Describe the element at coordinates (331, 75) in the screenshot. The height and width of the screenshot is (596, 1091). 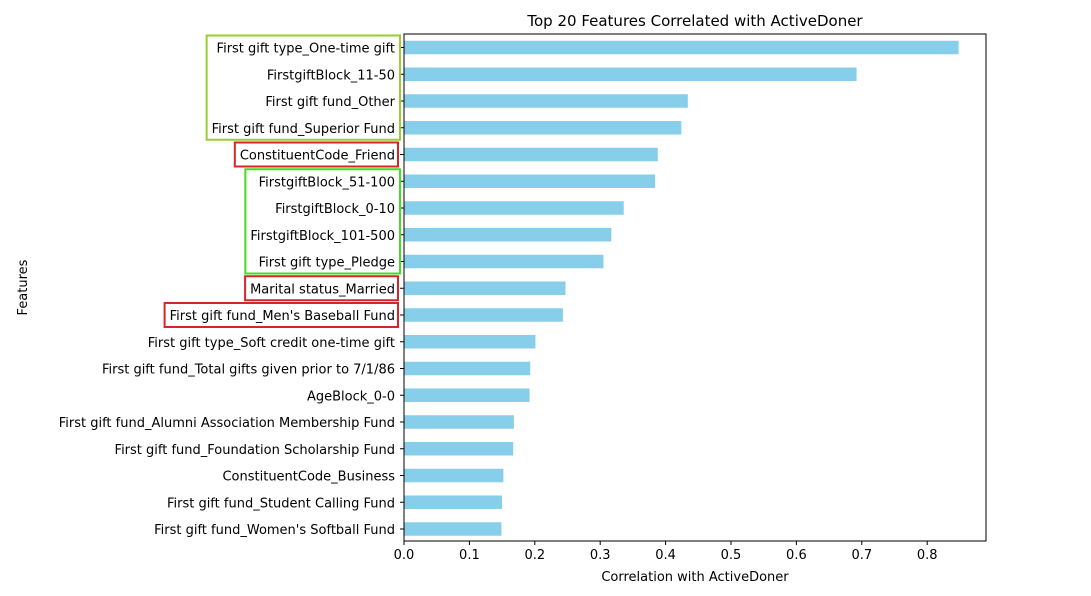
I see `y-tick-label: FirstgiftBlock_11-50` at that location.